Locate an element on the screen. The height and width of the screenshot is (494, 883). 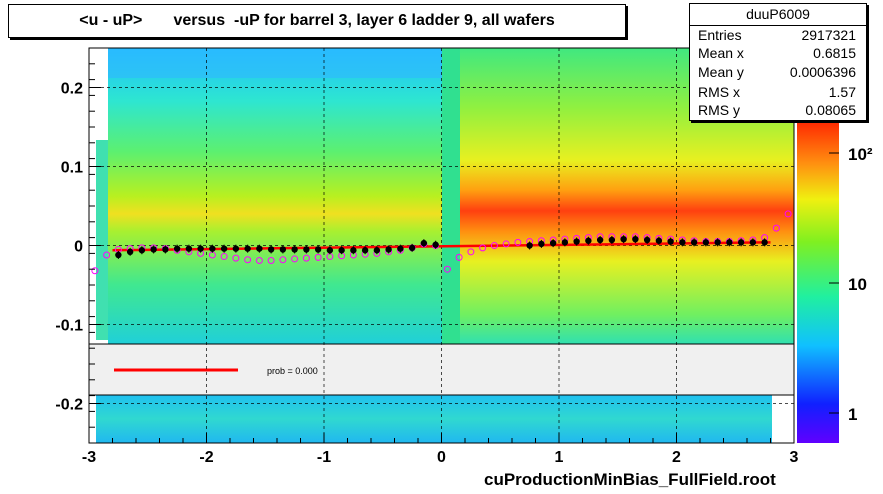
heatmap-left-edge is located at coordinates (102, 240).